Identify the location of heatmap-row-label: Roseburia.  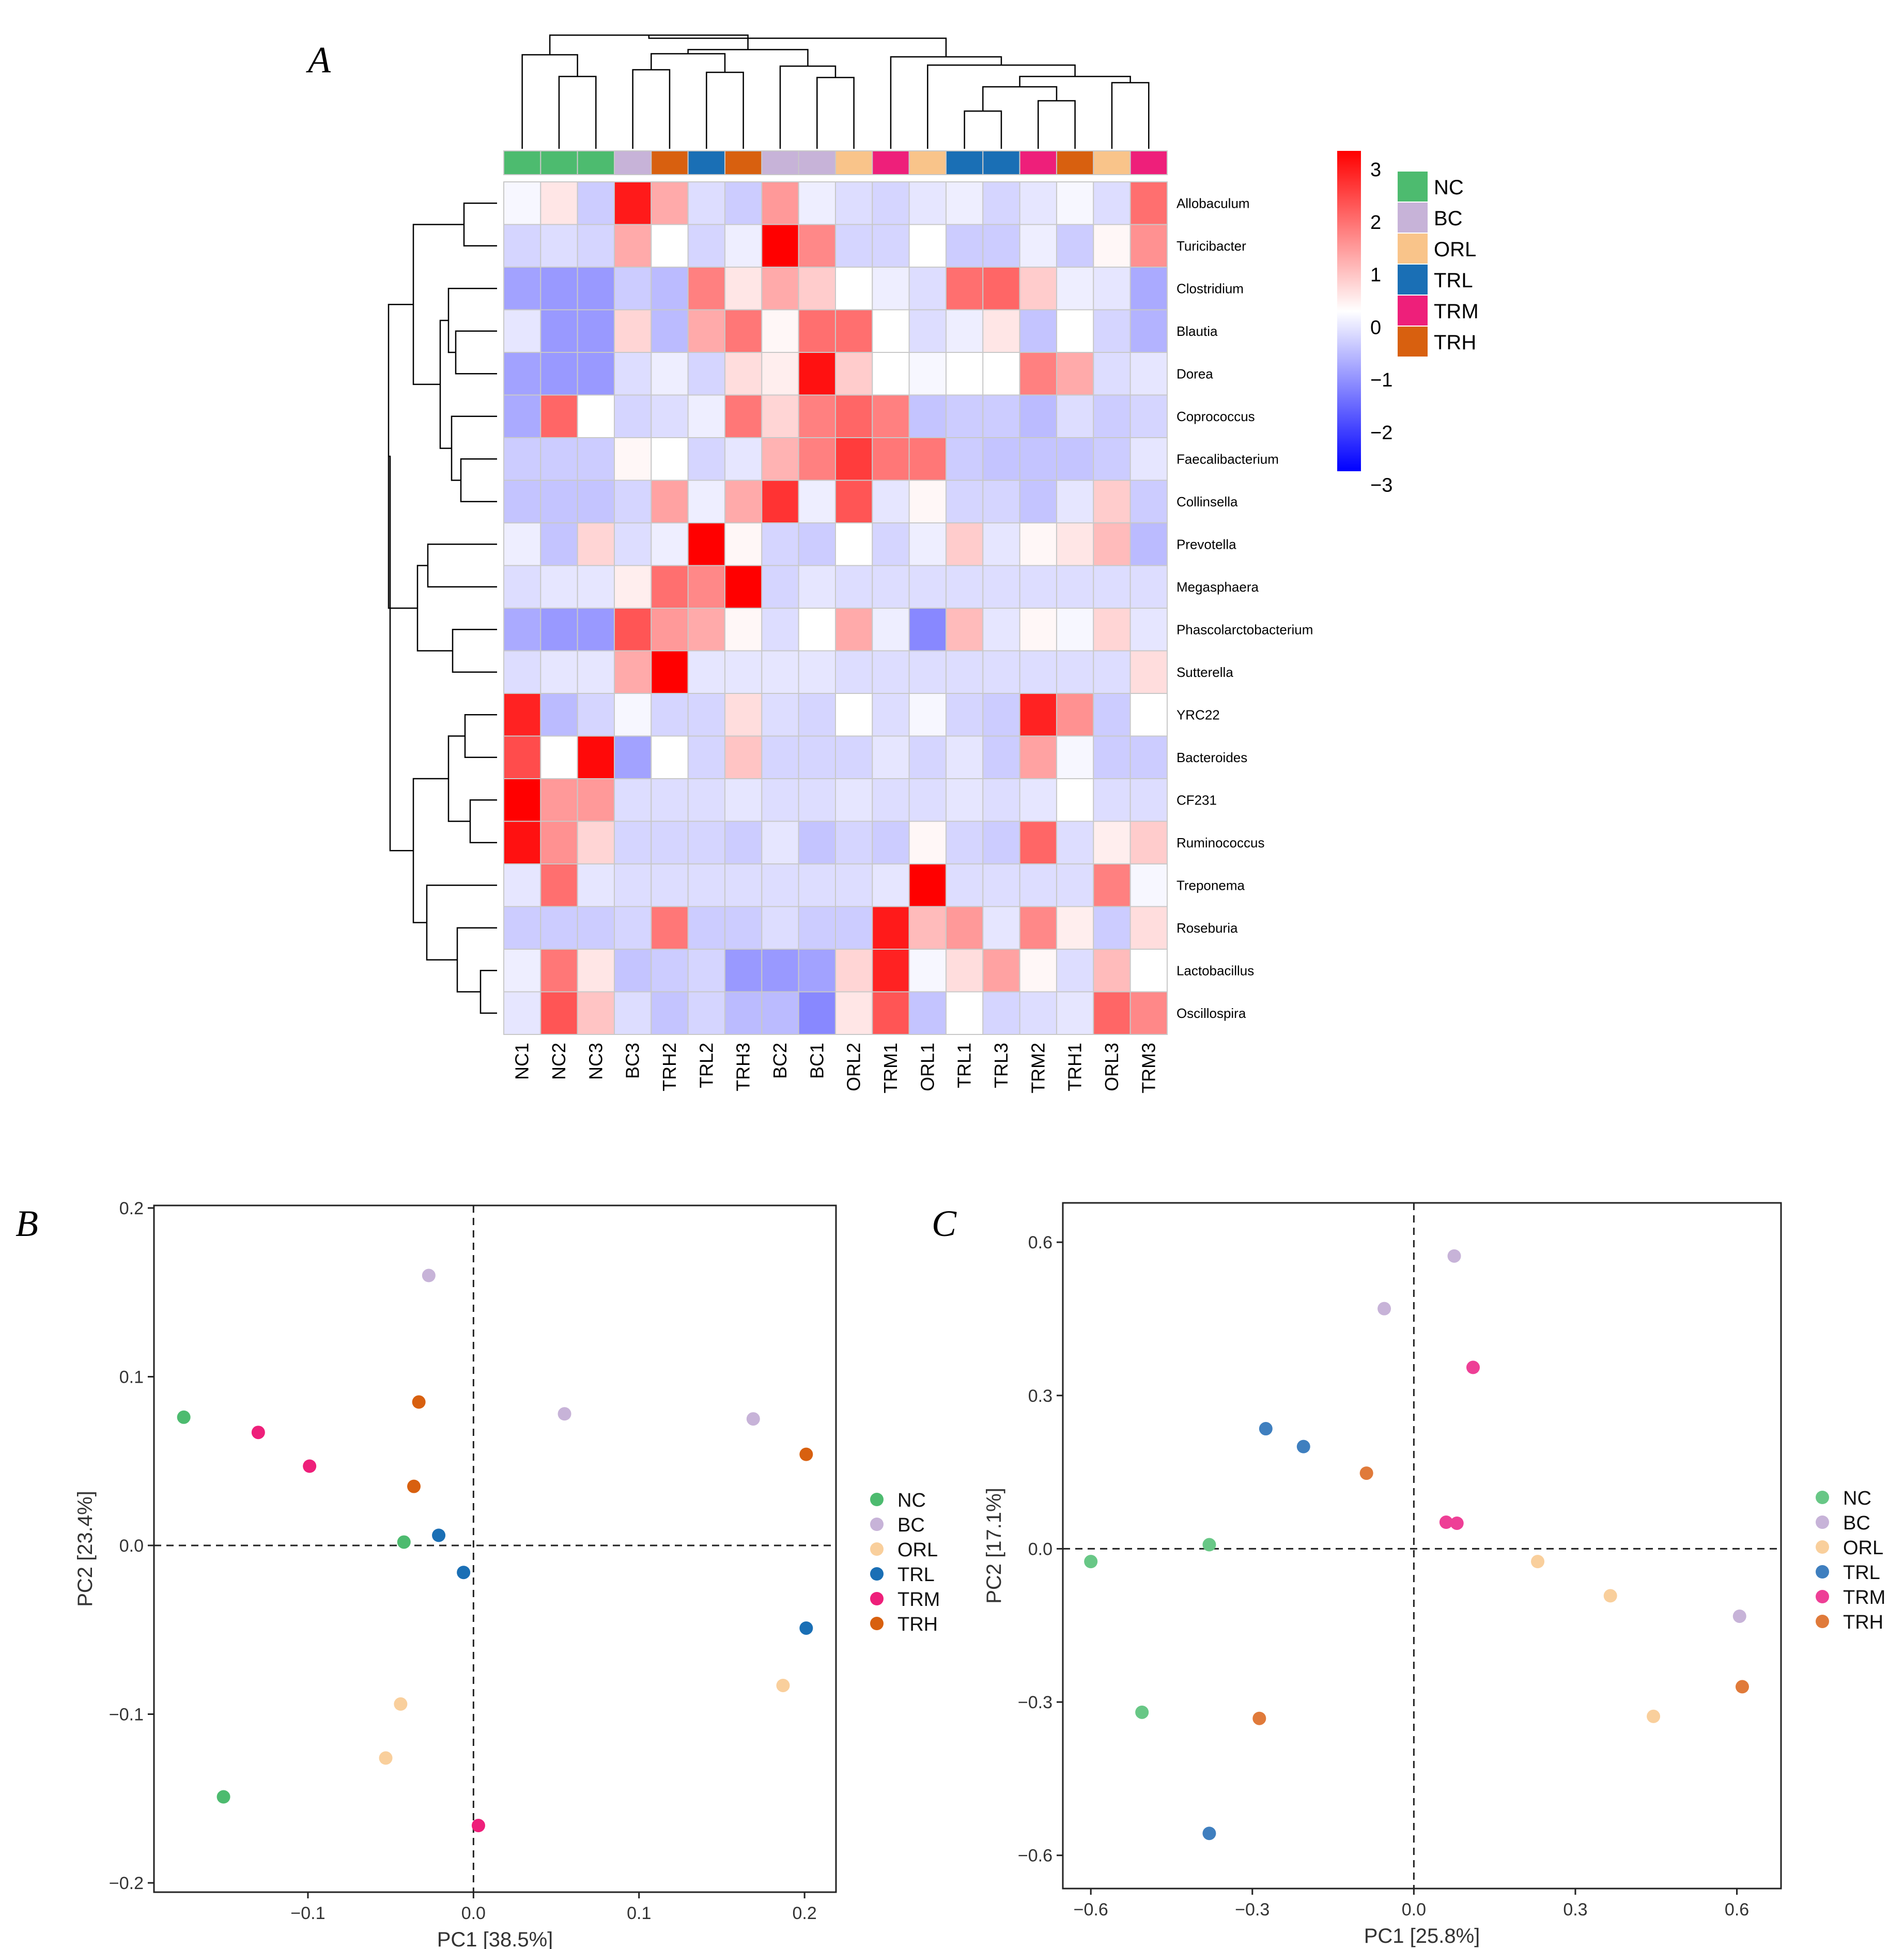
(1207, 928).